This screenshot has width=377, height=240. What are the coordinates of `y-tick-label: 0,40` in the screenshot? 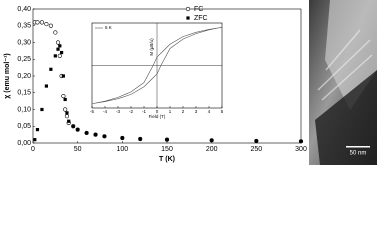 It's located at (24, 9).